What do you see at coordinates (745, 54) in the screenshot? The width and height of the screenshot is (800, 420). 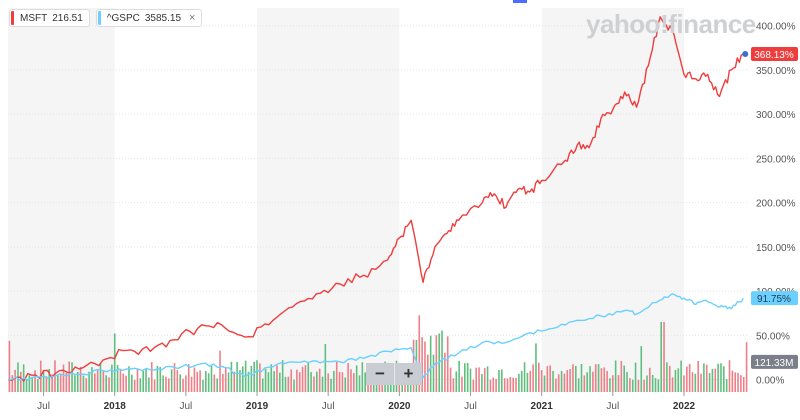 I see `msft-last-point-marker` at bounding box center [745, 54].